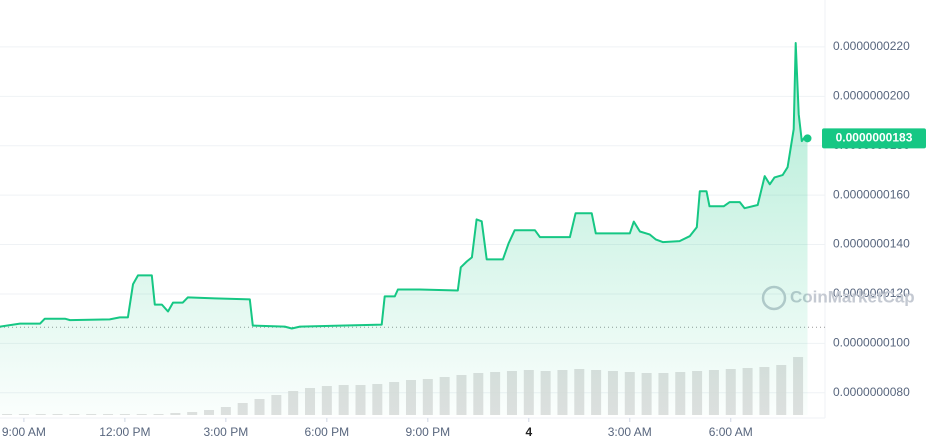 This screenshot has height=445, width=931. What do you see at coordinates (226, 432) in the screenshot?
I see `x-tick-label: 3:00 PM` at bounding box center [226, 432].